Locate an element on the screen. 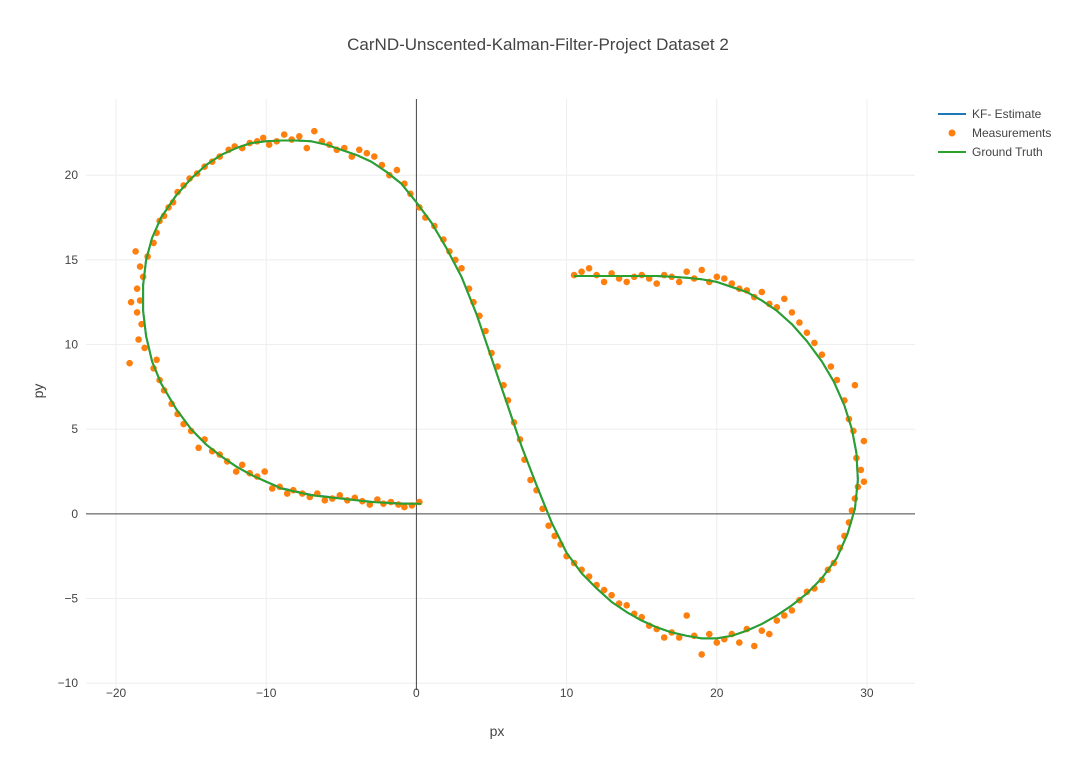  y-tick-label: 10 is located at coordinates (72, 345).